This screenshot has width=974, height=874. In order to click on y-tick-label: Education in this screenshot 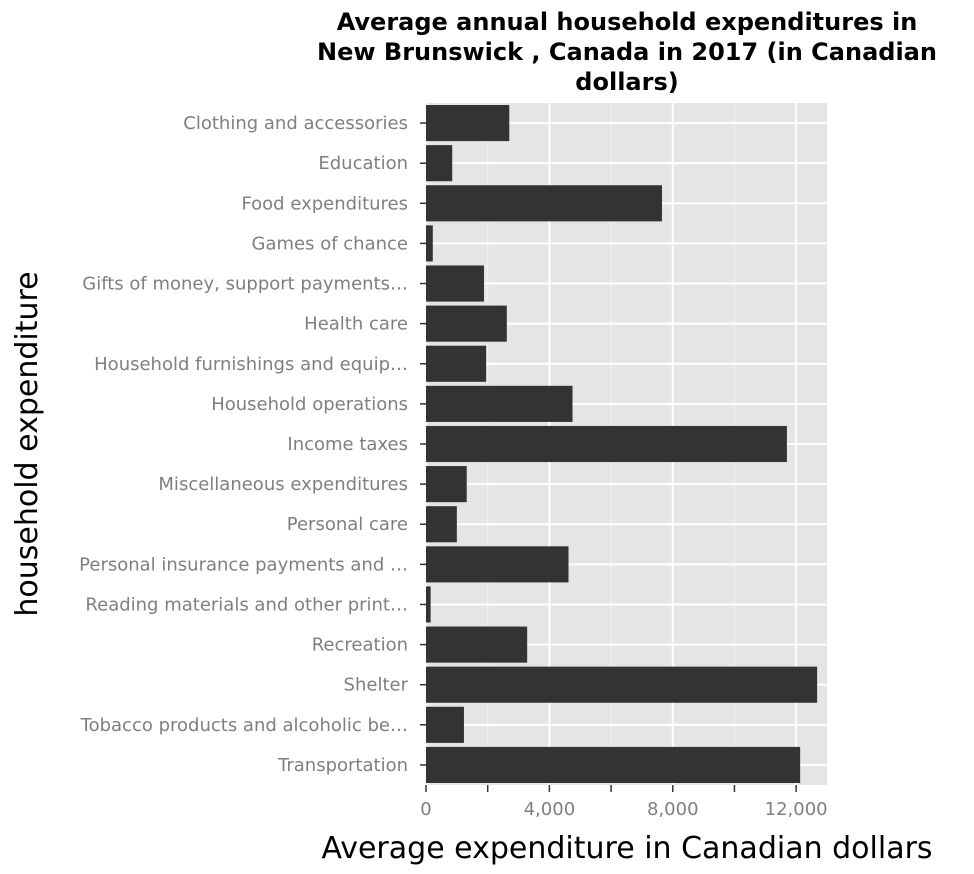, I will do `click(363, 163)`.